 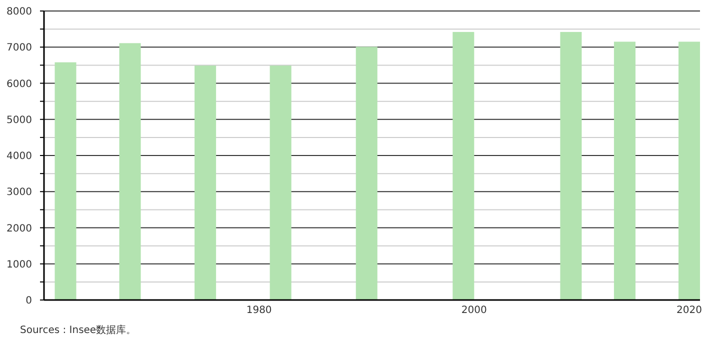 I want to click on y-tick-label: 1000, so click(x=19, y=264).